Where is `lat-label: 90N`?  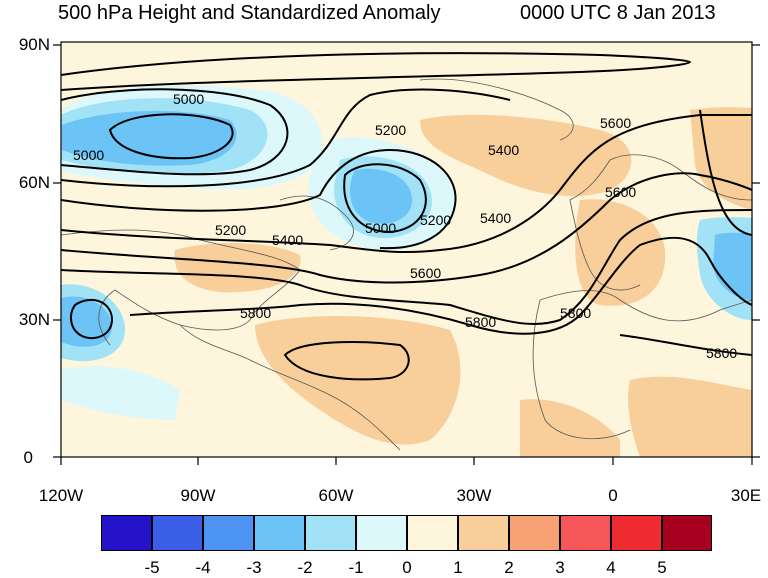
lat-label: 90N is located at coordinates (34, 44).